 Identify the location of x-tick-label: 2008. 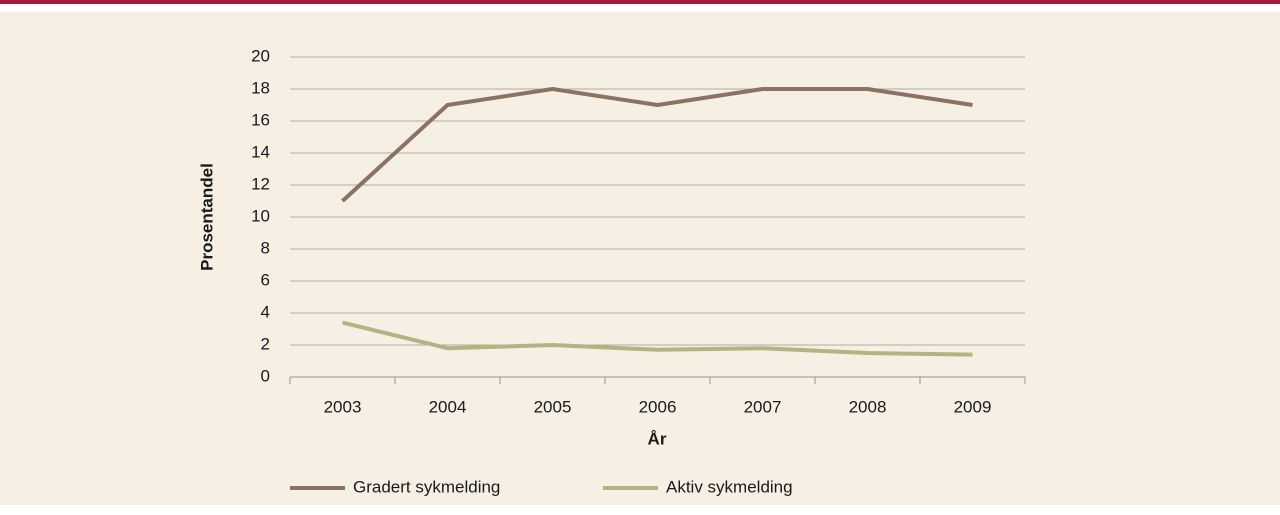
(868, 406).